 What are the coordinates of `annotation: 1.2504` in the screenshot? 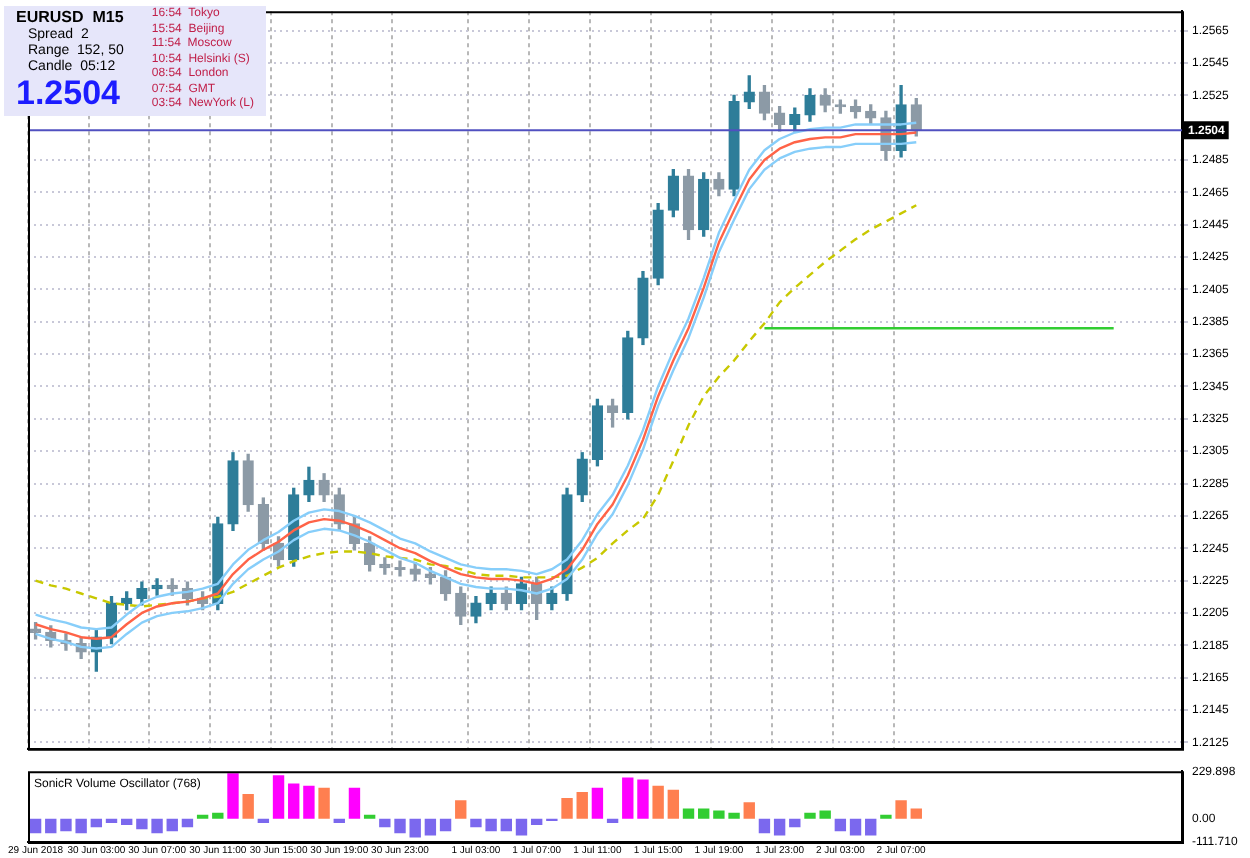 It's located at (69, 93).